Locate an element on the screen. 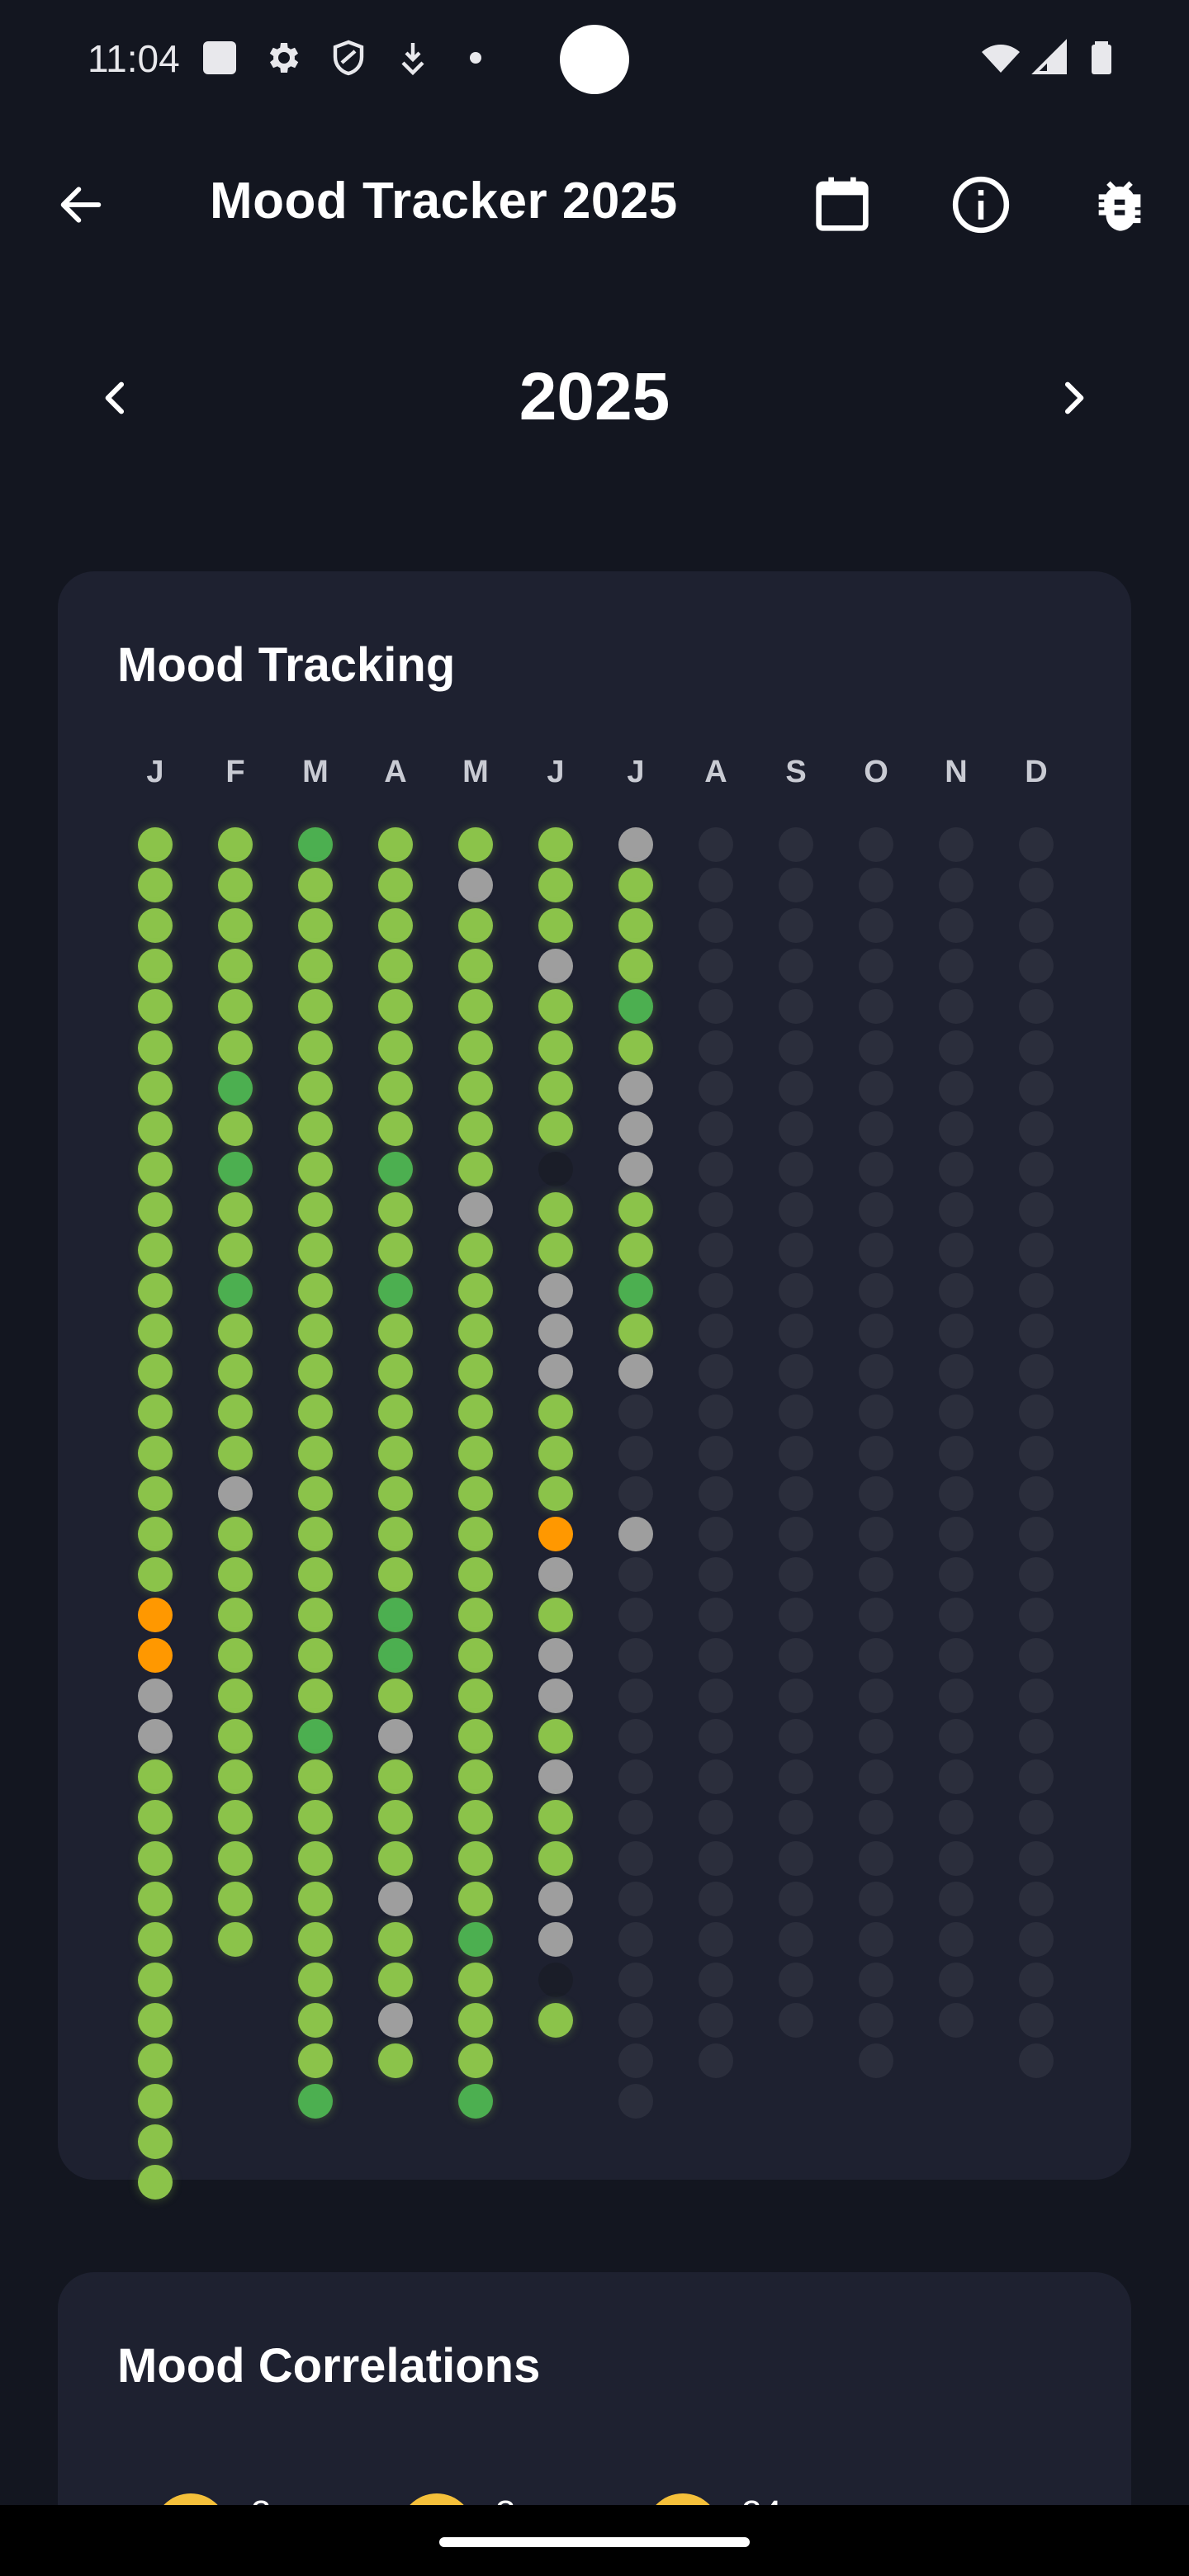 This screenshot has height=2576, width=1189. mood-dot-bad is located at coordinates (155, 1614).